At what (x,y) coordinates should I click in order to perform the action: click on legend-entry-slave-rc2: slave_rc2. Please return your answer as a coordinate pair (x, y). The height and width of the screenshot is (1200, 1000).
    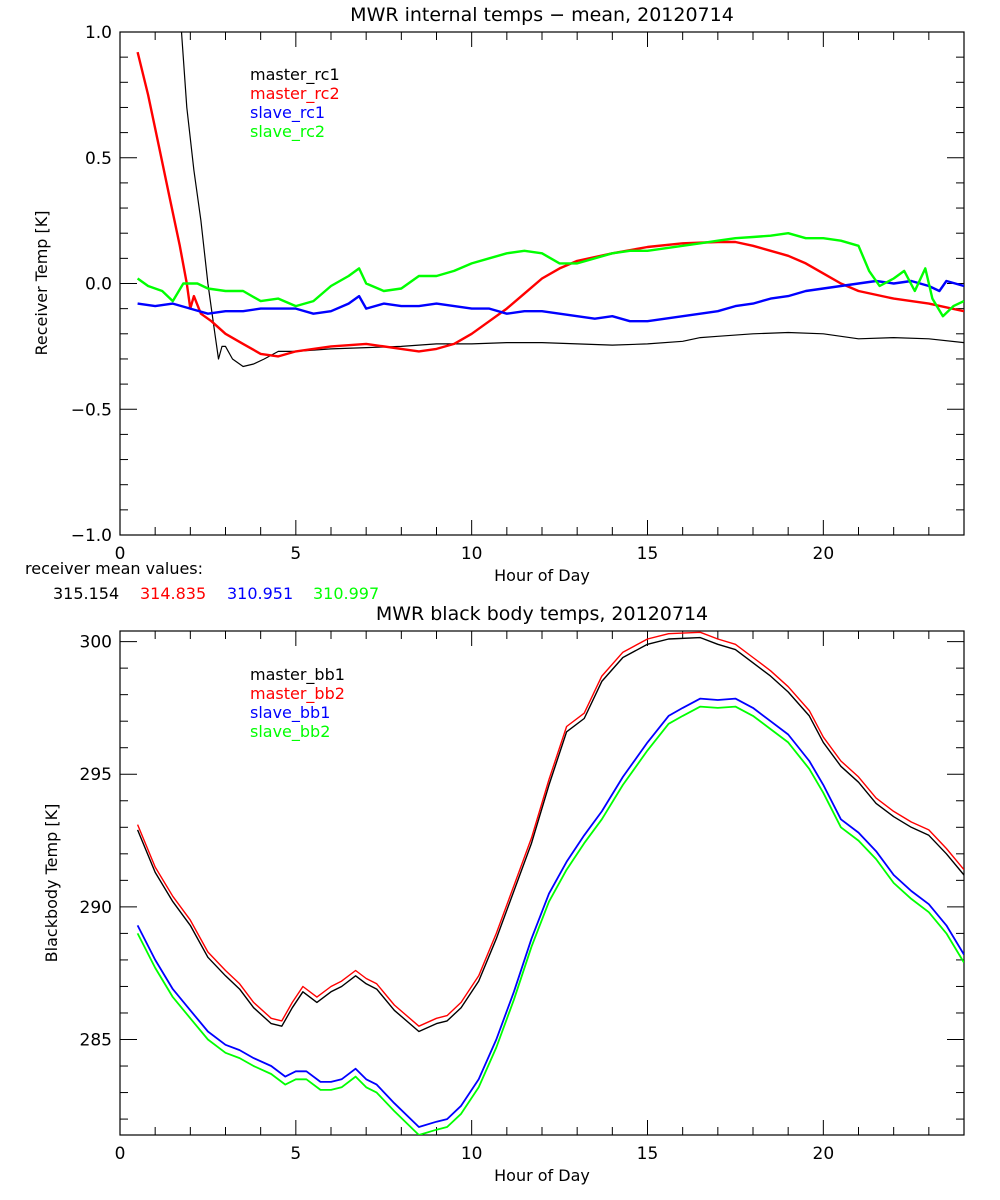
    Looking at the image, I should click on (287, 132).